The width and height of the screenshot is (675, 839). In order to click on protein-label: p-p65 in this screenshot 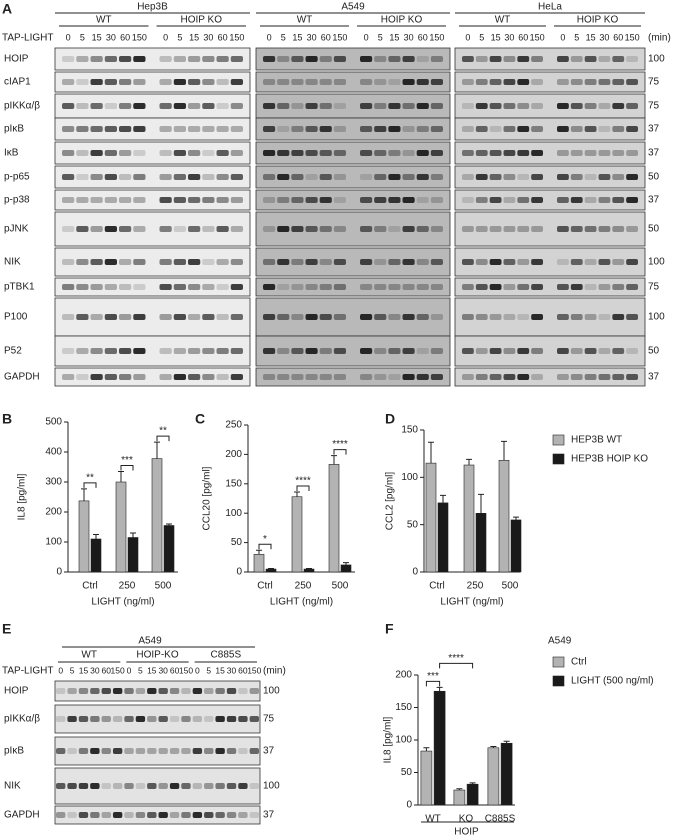, I will do `click(17, 177)`.